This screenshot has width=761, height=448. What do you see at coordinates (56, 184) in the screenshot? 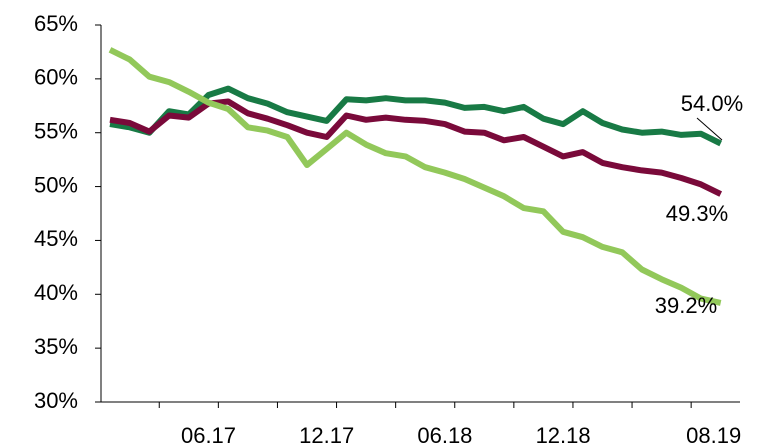
I see `y-tick-label: 50%` at bounding box center [56, 184].